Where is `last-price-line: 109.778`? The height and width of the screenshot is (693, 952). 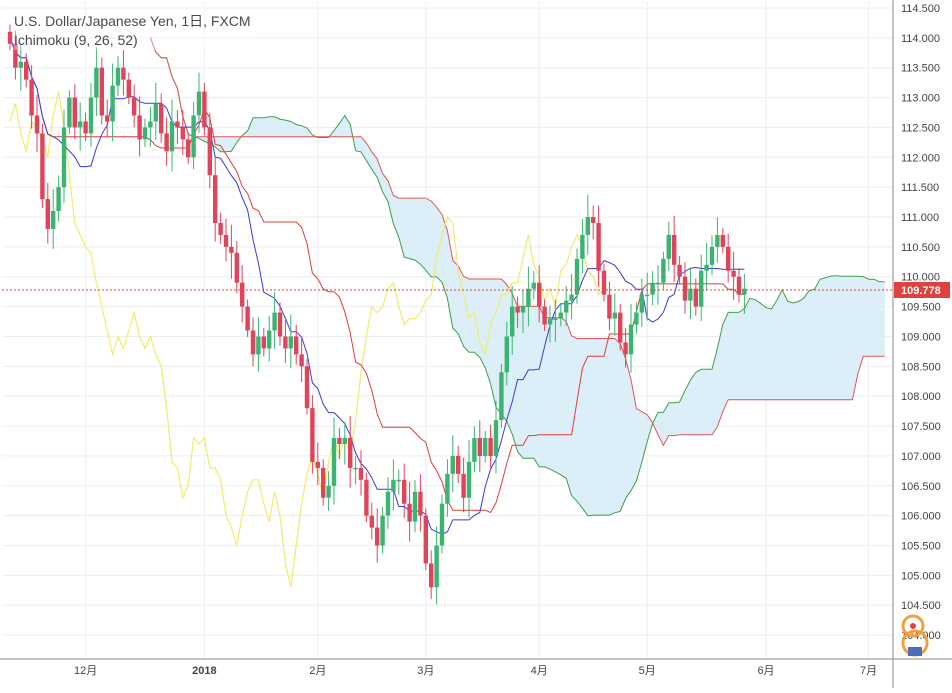 last-price-line: 109.778 is located at coordinates (476, 290).